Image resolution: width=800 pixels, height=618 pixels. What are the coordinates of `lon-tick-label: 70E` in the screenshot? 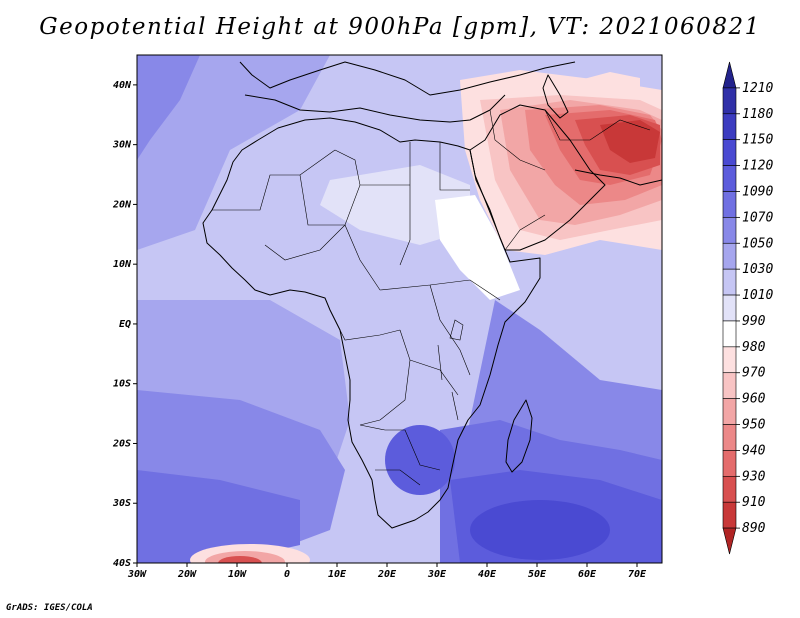 It's located at (637, 574).